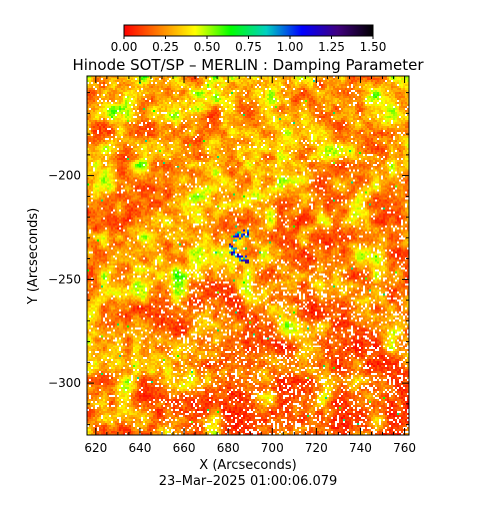 This screenshot has height=512, width=497. Describe the element at coordinates (184, 448) in the screenshot. I see `x-tick-label: 660` at that location.